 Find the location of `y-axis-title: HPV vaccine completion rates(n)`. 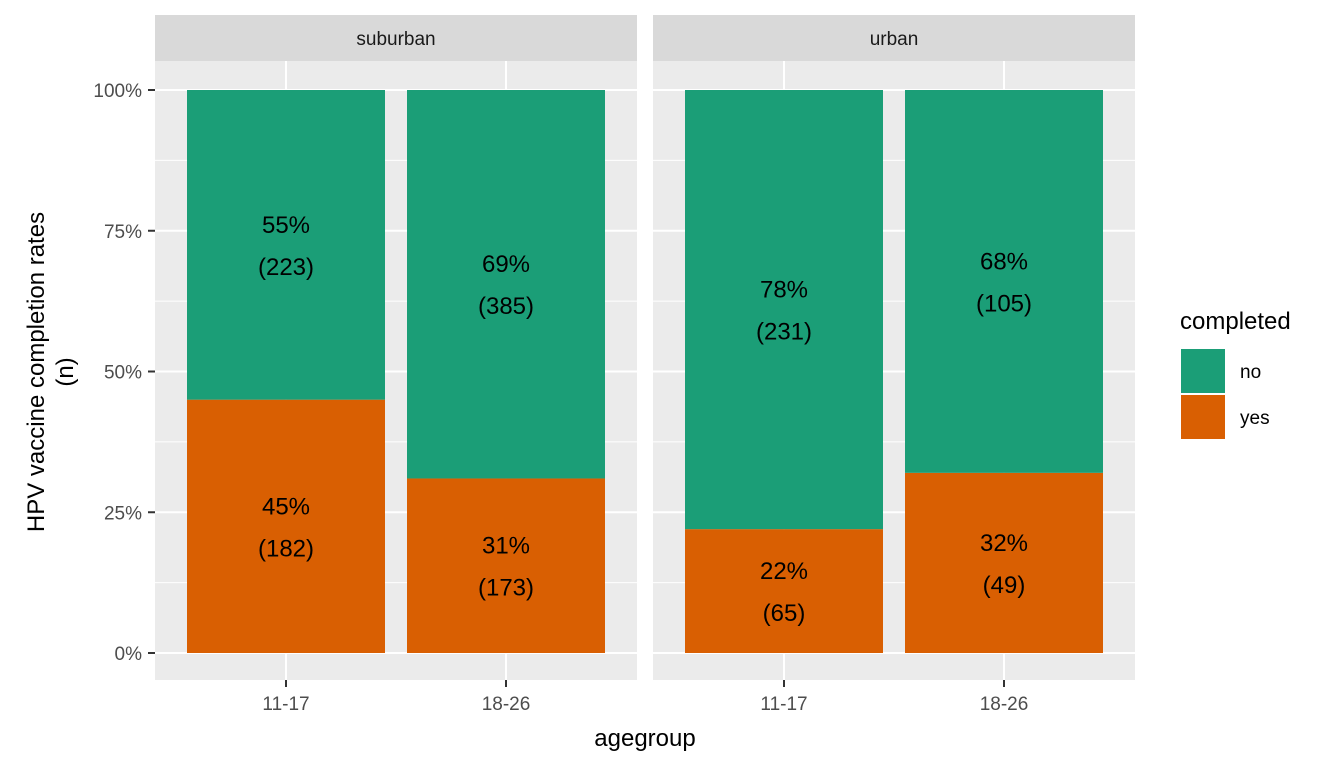

y-axis-title: HPV vaccine completion rates(n) is located at coordinates (51, 372).